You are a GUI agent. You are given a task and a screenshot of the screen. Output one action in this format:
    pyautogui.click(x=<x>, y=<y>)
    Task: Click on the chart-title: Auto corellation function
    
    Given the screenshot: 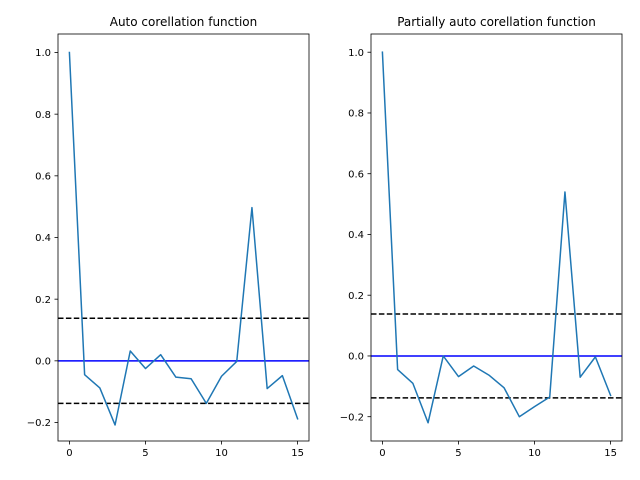 What is the action you would take?
    pyautogui.click(x=184, y=22)
    